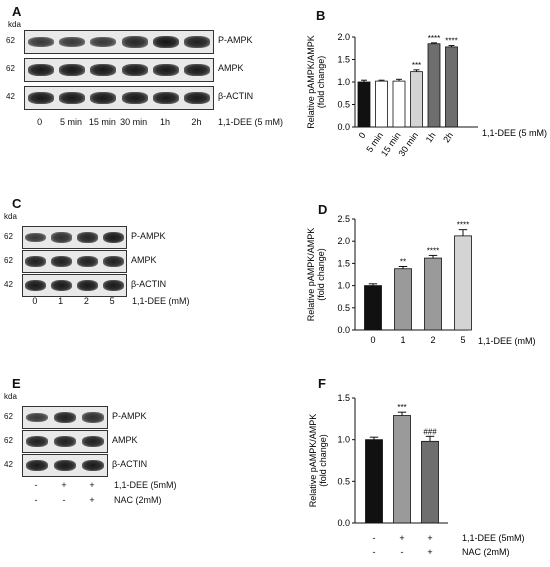 The height and width of the screenshot is (567, 550). What do you see at coordinates (251, 122) in the screenshot?
I see `treatment-label-a: 1,1-DEE (5 mM)` at bounding box center [251, 122].